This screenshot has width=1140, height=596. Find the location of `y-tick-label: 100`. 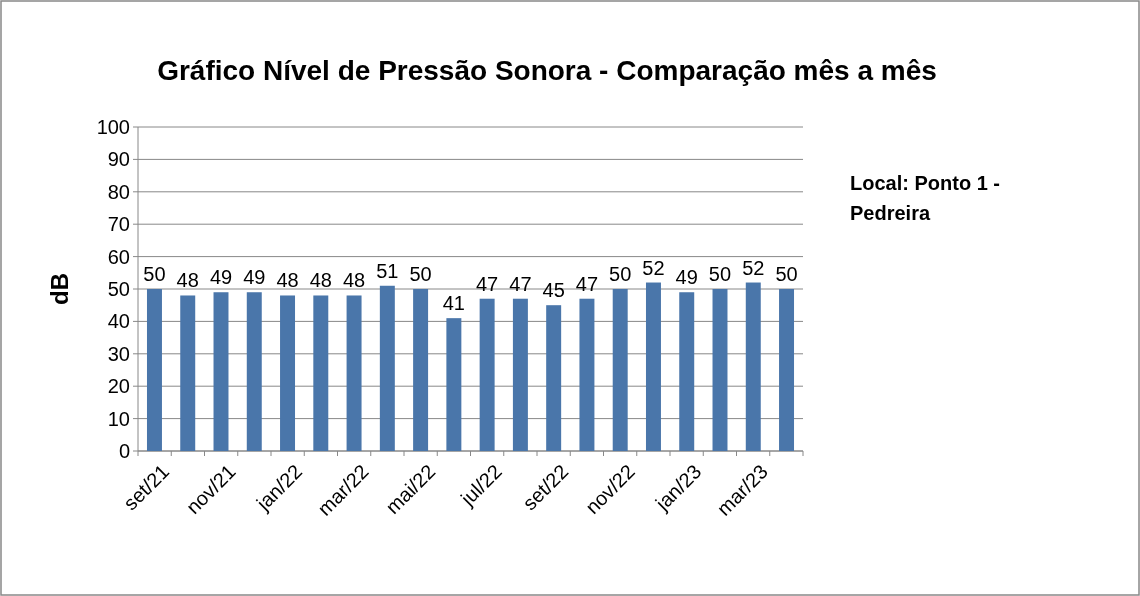

y-tick-label: 100 is located at coordinates (113, 127).